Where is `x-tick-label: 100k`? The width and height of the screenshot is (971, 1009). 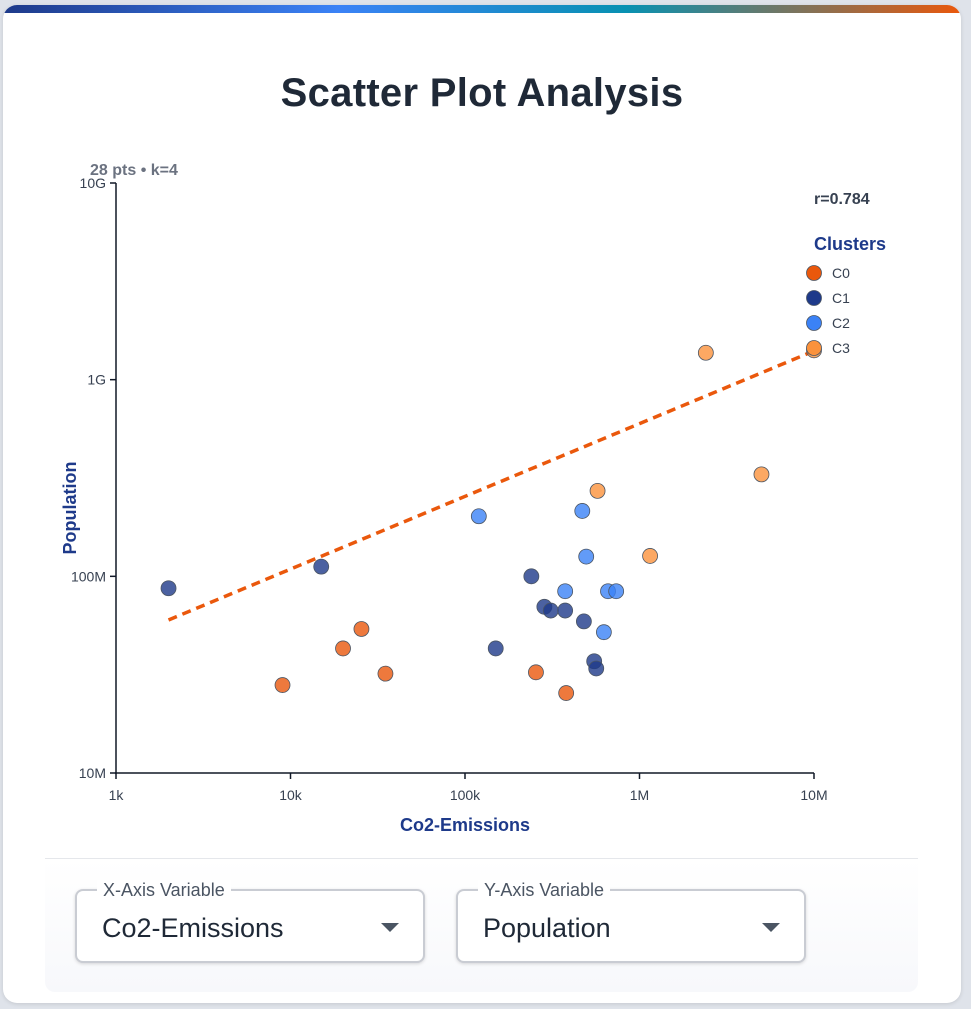
x-tick-label: 100k is located at coordinates (465, 795).